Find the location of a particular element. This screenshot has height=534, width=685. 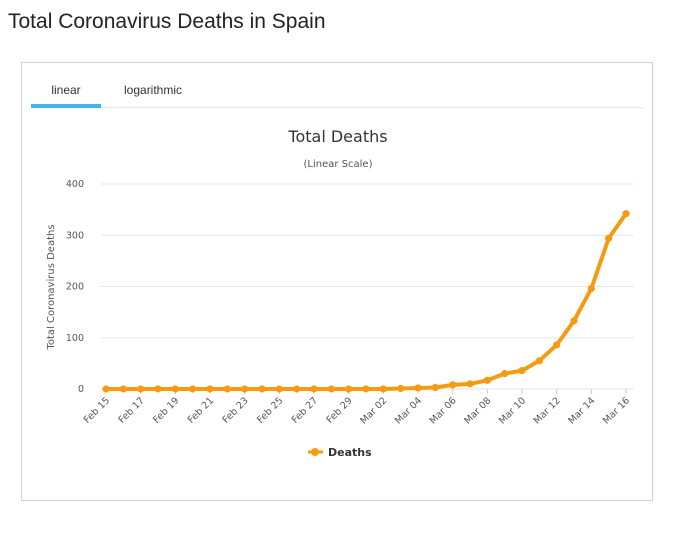

x-tick-label: Feb 23 is located at coordinates (235, 410).